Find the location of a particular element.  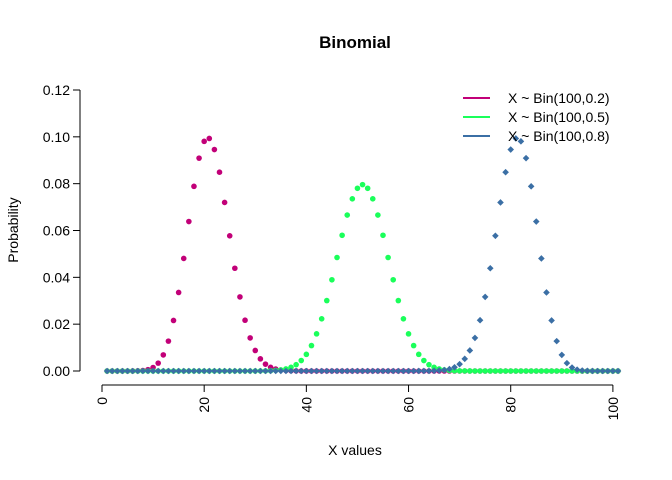

x-tick-label: 20 is located at coordinates (204, 405).